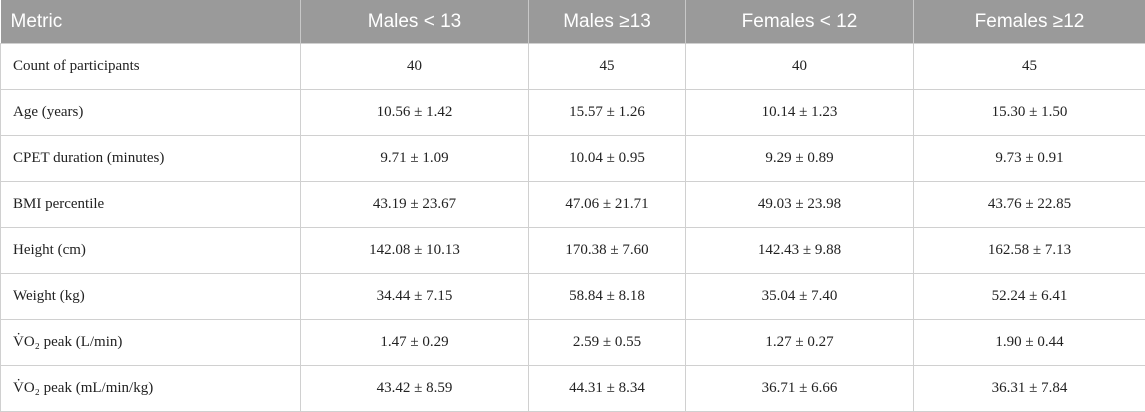  Describe the element at coordinates (800, 389) in the screenshot. I see `value-cell: 36.71 ± 6.66` at that location.